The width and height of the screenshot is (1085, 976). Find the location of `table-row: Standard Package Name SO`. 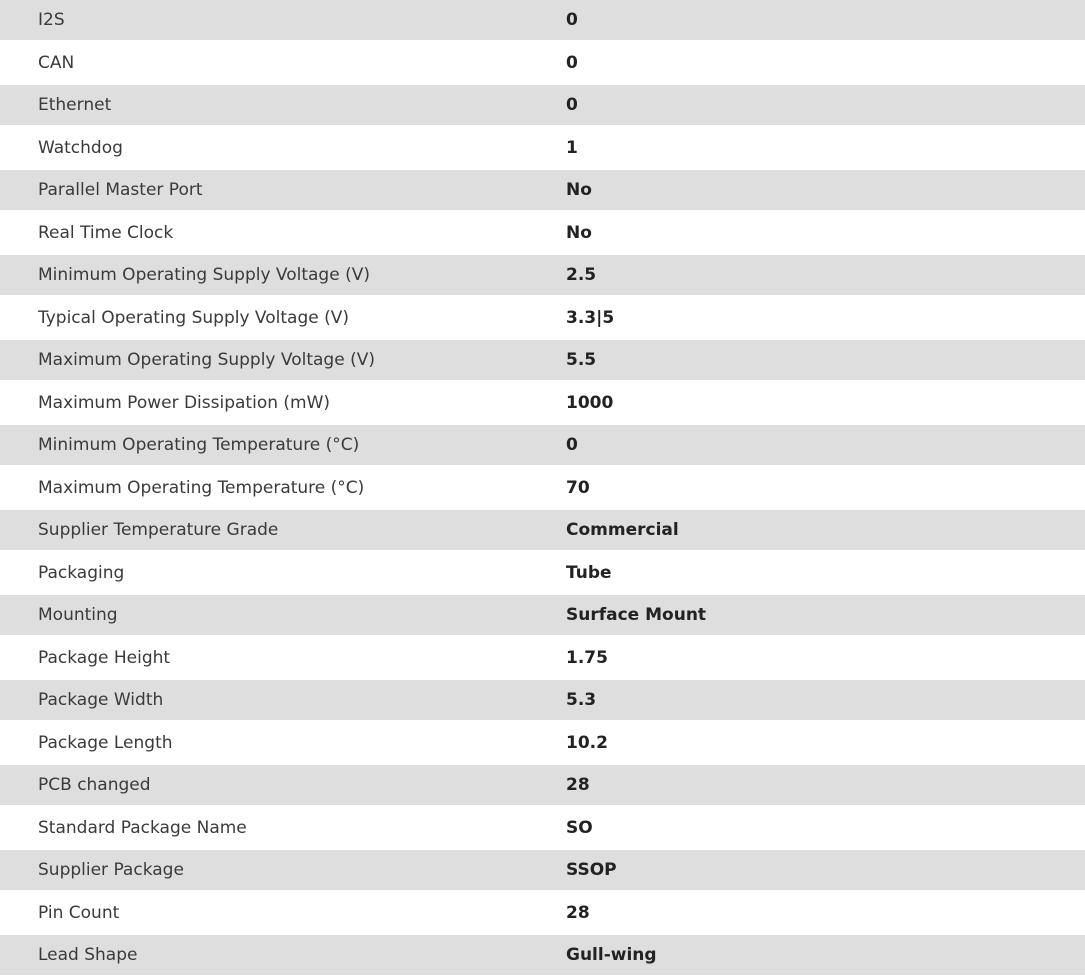

table-row: Standard Package Name SO is located at coordinates (542, 827).